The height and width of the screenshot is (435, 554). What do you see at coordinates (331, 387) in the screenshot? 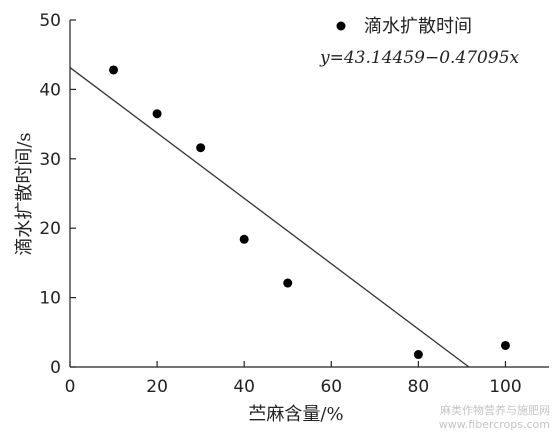
I see `x-tick-label: 60` at bounding box center [331, 387].